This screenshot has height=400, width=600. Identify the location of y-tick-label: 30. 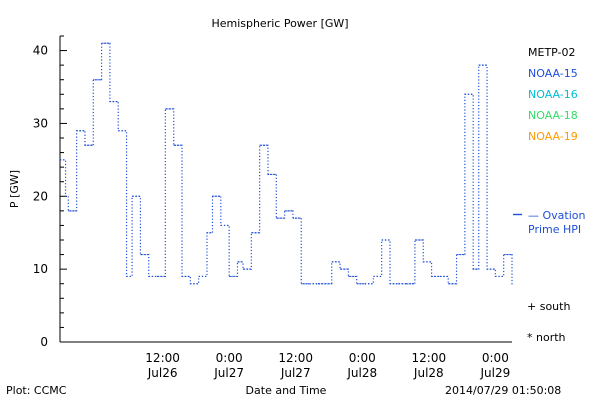
(40, 123).